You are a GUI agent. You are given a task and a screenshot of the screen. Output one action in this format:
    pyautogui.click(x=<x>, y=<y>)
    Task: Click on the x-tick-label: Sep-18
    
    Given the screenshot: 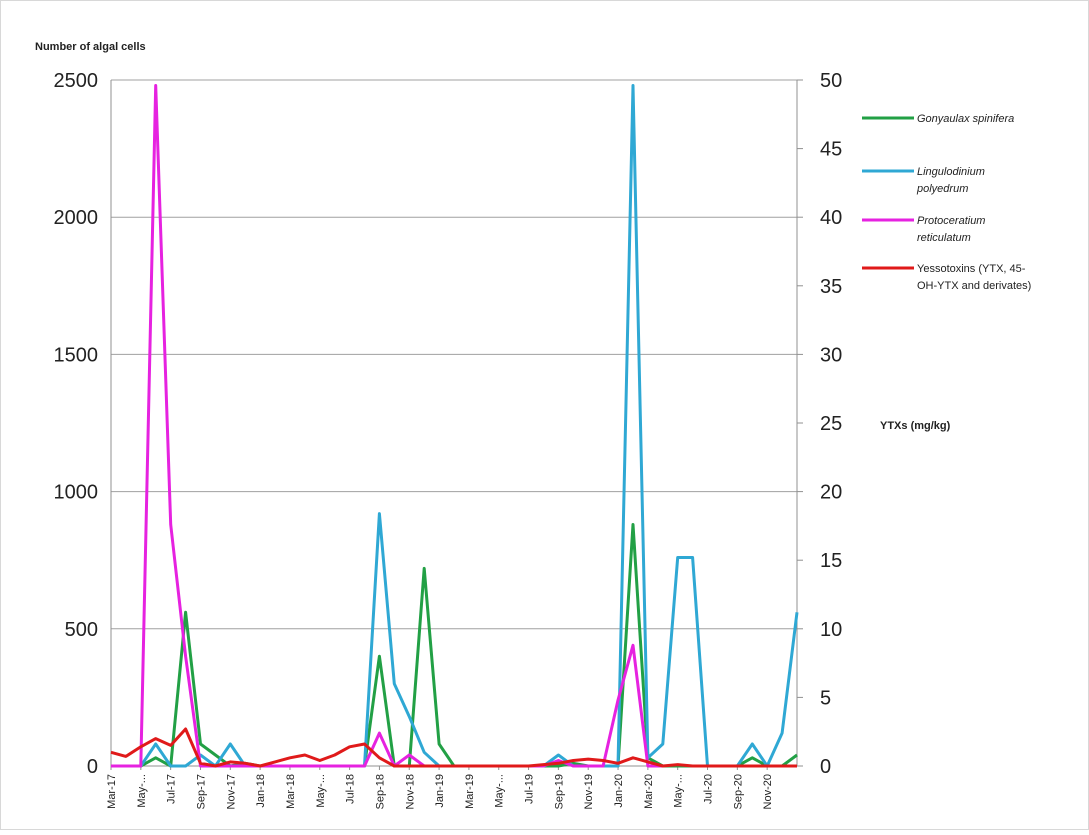 What is the action you would take?
    pyautogui.click(x=380, y=791)
    